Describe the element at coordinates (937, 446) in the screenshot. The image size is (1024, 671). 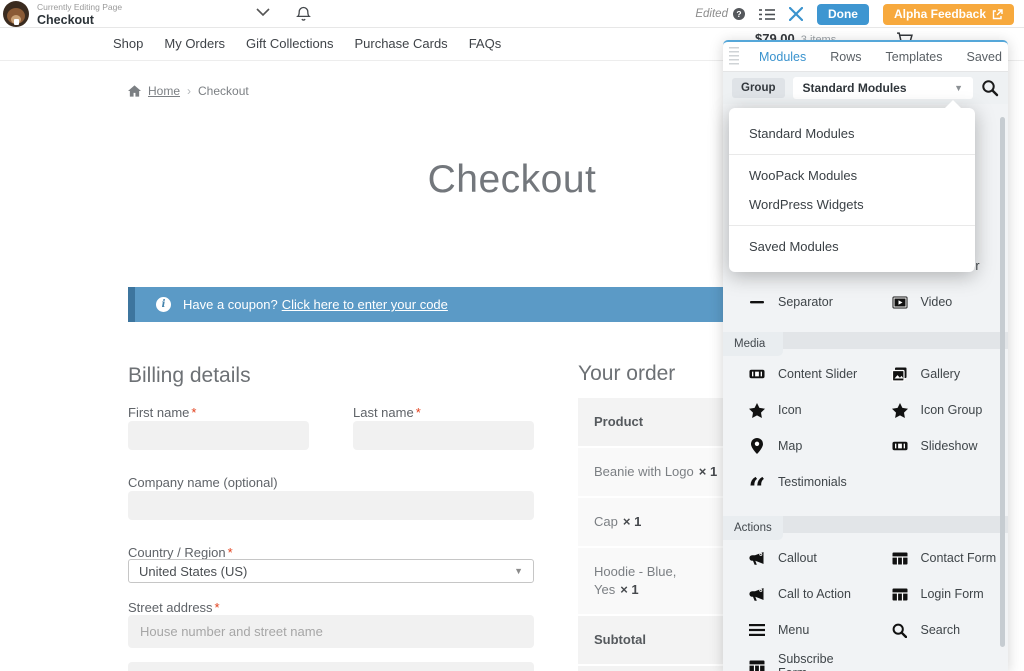
I see `module-item-slideshow: Slideshow` at that location.